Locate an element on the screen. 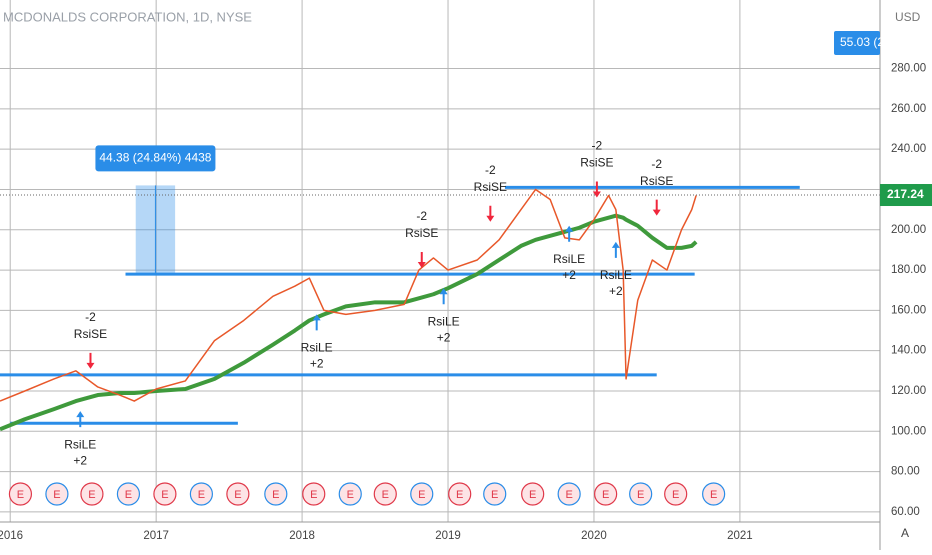 This screenshot has height=555, width=932. chart-title: MCDONALDS CORPORATION, 1D, NYSE is located at coordinates (127, 16).